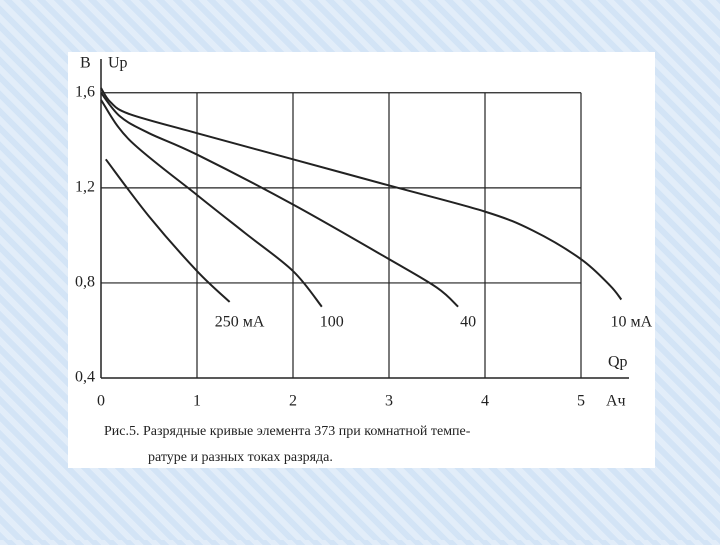 This screenshot has width=720, height=545. What do you see at coordinates (618, 362) in the screenshot?
I see `x-axis-label: Qр` at bounding box center [618, 362].